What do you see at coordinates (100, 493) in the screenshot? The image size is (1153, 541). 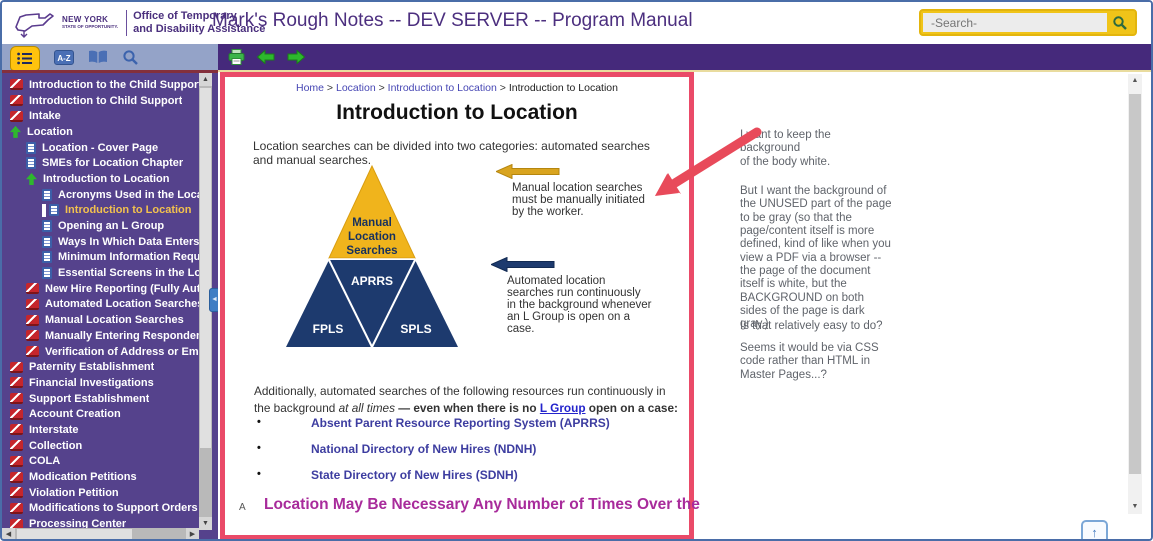 I see `sidebar-tree-item: Violation Petition` at bounding box center [100, 493].